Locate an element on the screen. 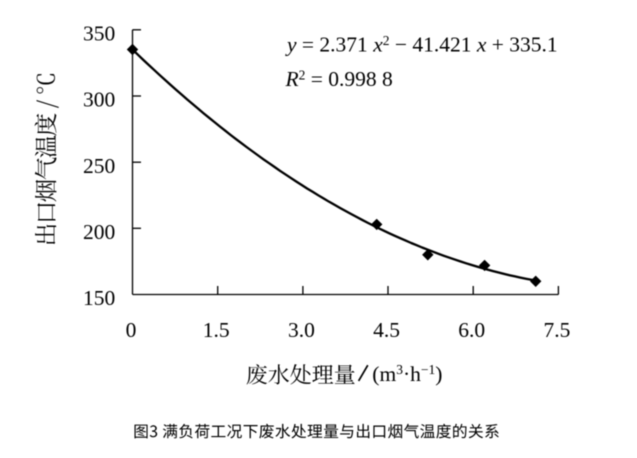 This screenshot has height=458, width=637. svg-text: 6.0 is located at coordinates (471, 330).